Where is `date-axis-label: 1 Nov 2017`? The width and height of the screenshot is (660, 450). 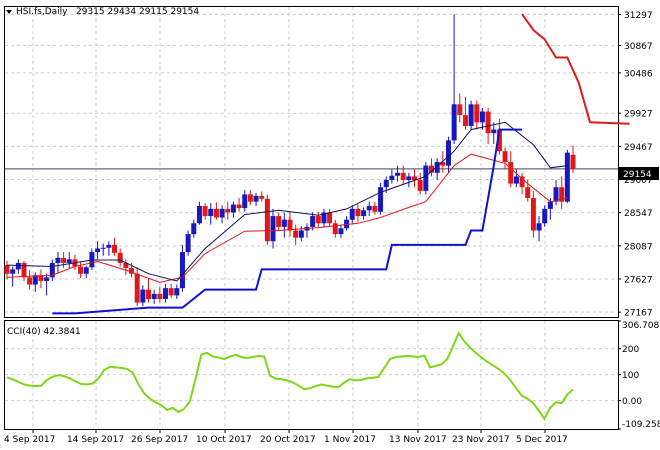
date-axis-label: 1 Nov 2017 is located at coordinates (350, 440).